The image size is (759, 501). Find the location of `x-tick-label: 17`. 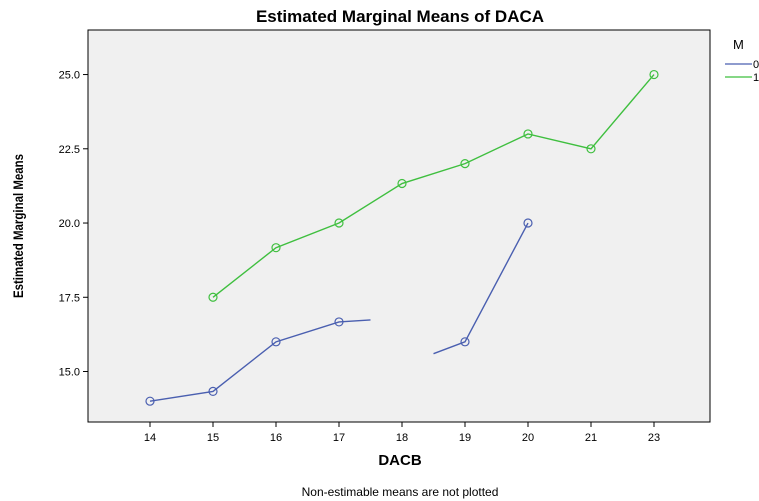

x-tick-label: 17 is located at coordinates (339, 438).